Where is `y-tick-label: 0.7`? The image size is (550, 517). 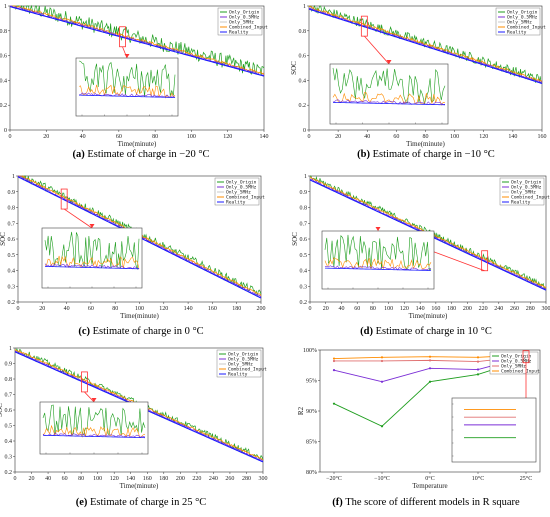
y-tick-label: 0.7 is located at coordinates (304, 224).